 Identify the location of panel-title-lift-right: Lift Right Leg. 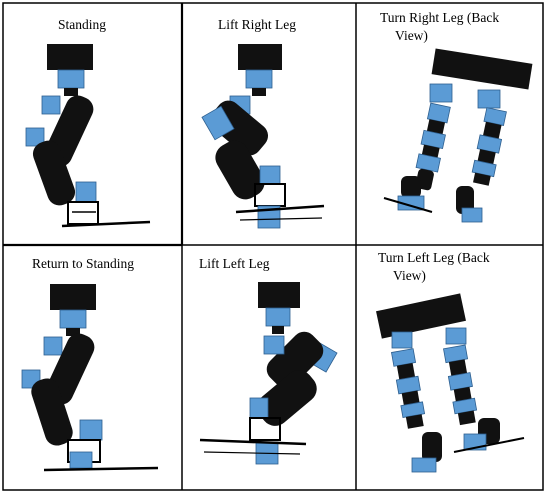
(257, 24).